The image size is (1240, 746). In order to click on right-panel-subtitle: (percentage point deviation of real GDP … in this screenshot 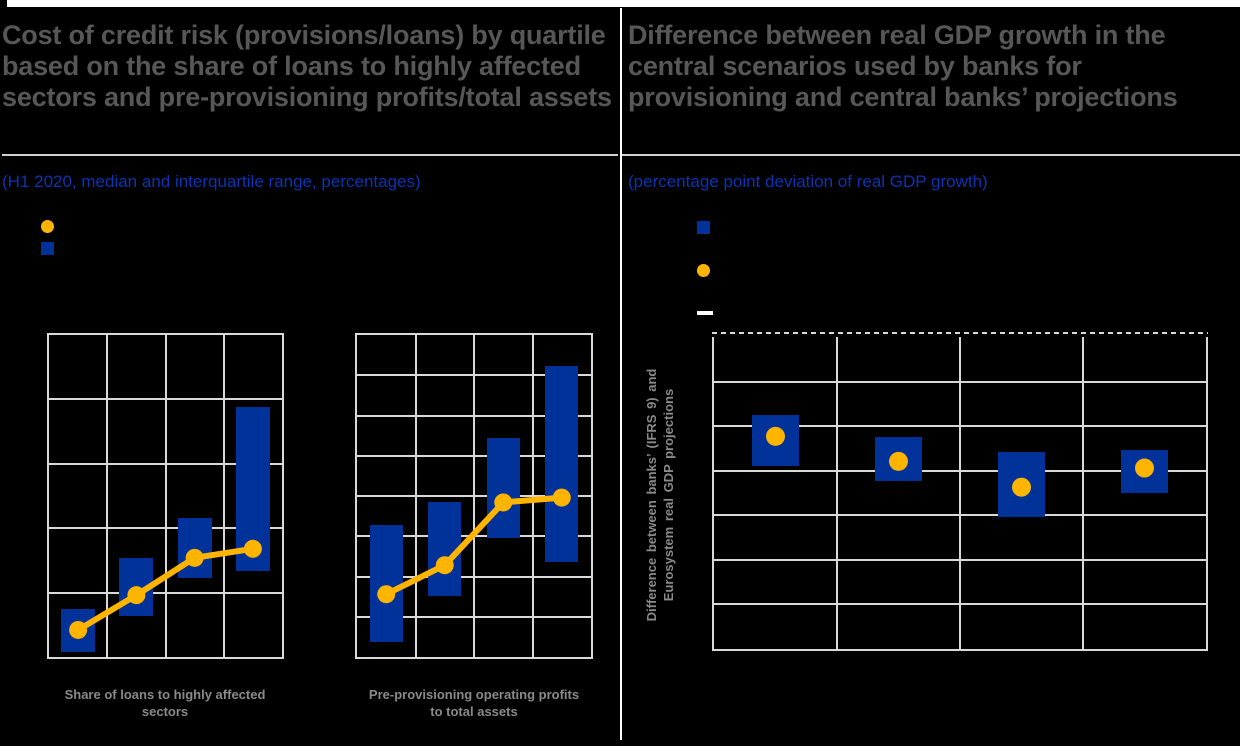, I will do `click(808, 181)`.